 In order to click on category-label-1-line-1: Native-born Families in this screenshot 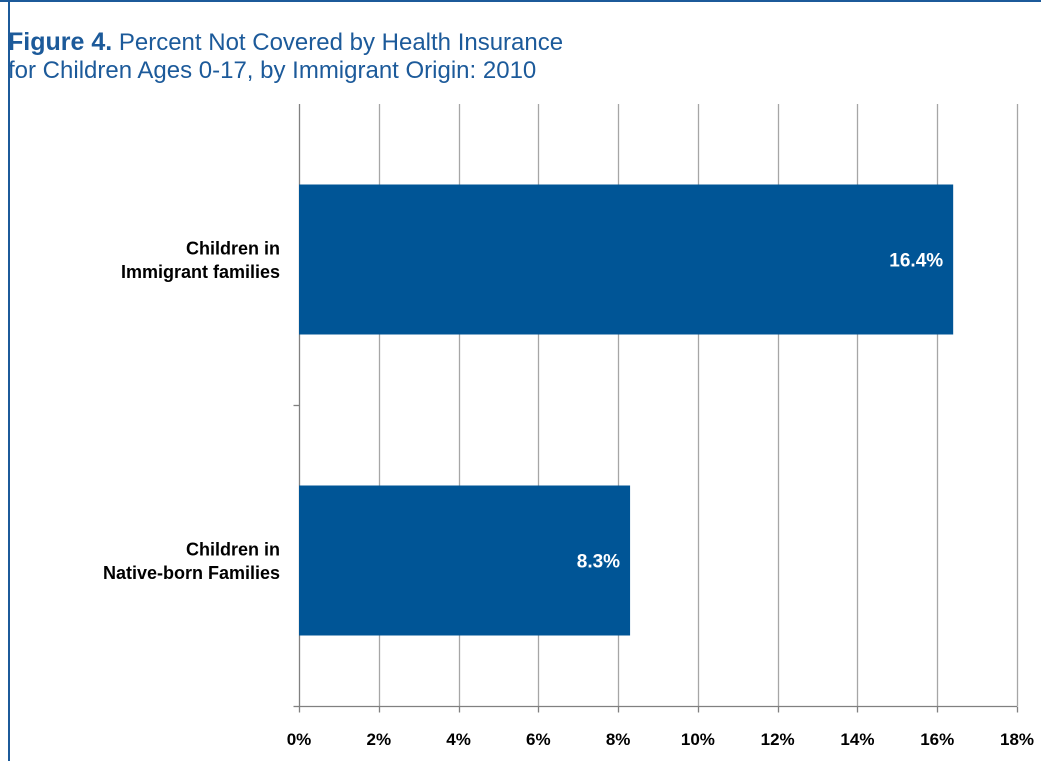, I will do `click(191, 573)`.